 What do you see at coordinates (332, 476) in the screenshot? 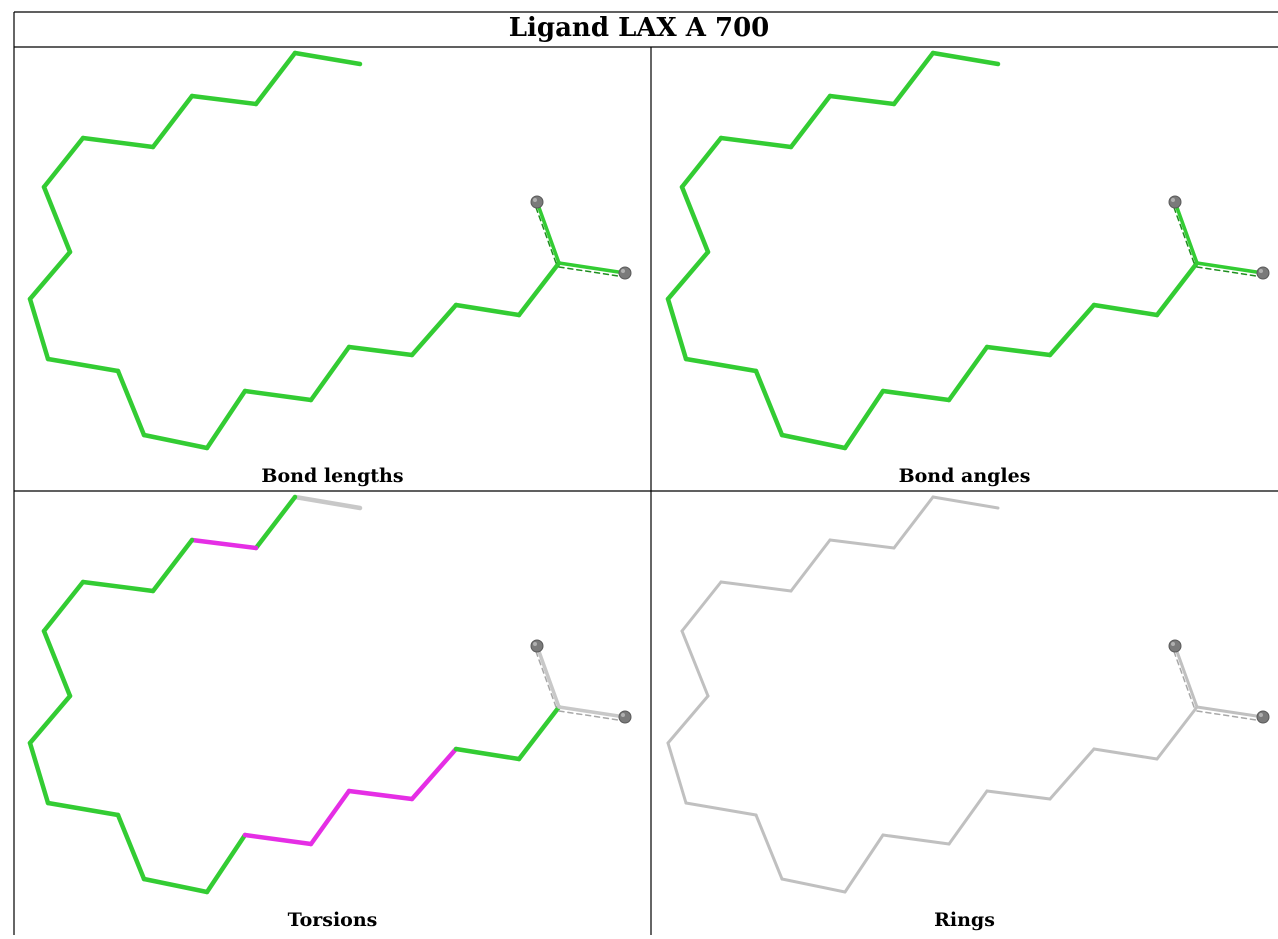
I see `caption-bond-lengths: Bond lengths` at bounding box center [332, 476].